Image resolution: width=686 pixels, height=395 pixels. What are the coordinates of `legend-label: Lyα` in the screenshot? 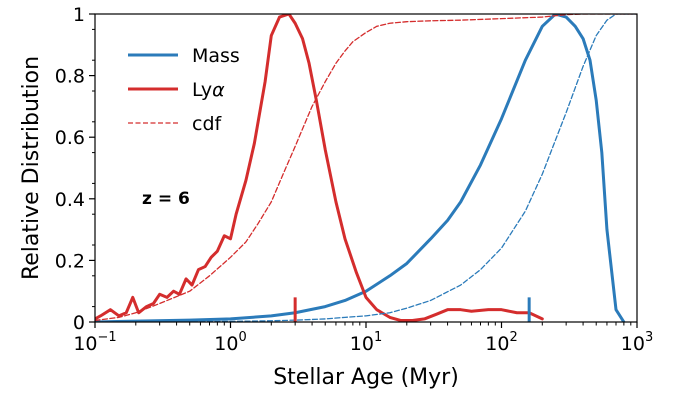 It's located at (208, 90).